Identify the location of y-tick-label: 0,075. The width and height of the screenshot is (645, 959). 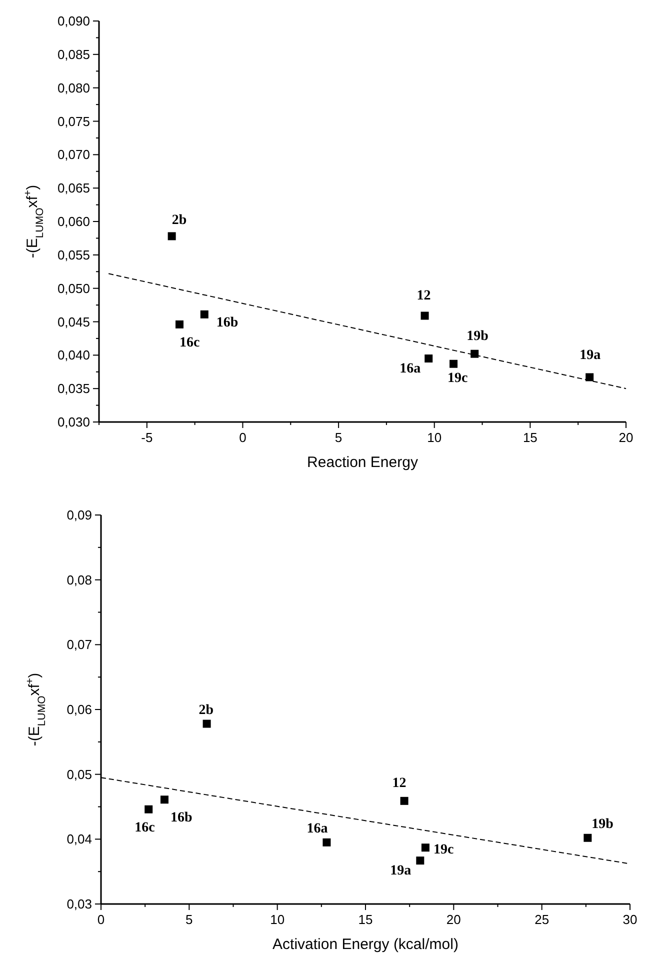
(73, 121).